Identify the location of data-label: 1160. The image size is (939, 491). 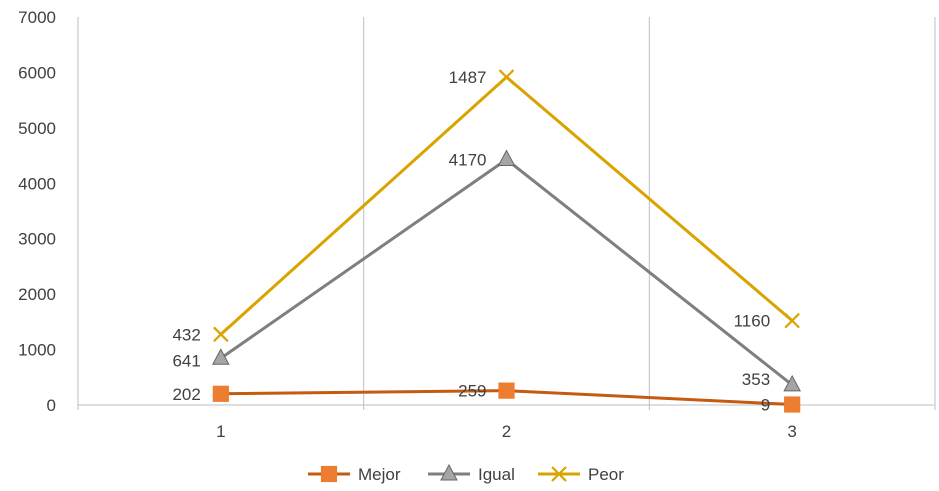
(752, 321).